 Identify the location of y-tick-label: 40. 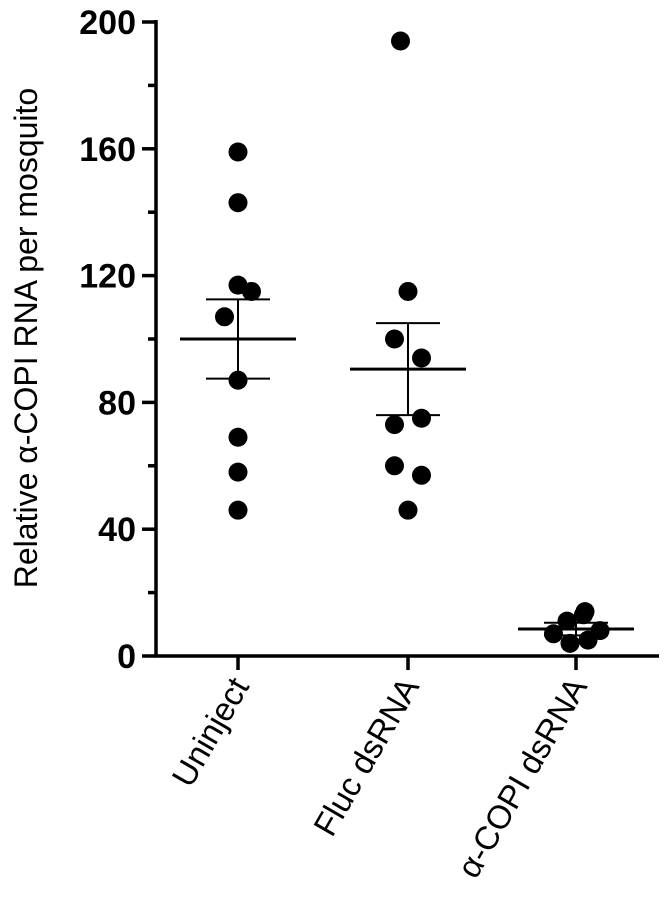
(117, 530).